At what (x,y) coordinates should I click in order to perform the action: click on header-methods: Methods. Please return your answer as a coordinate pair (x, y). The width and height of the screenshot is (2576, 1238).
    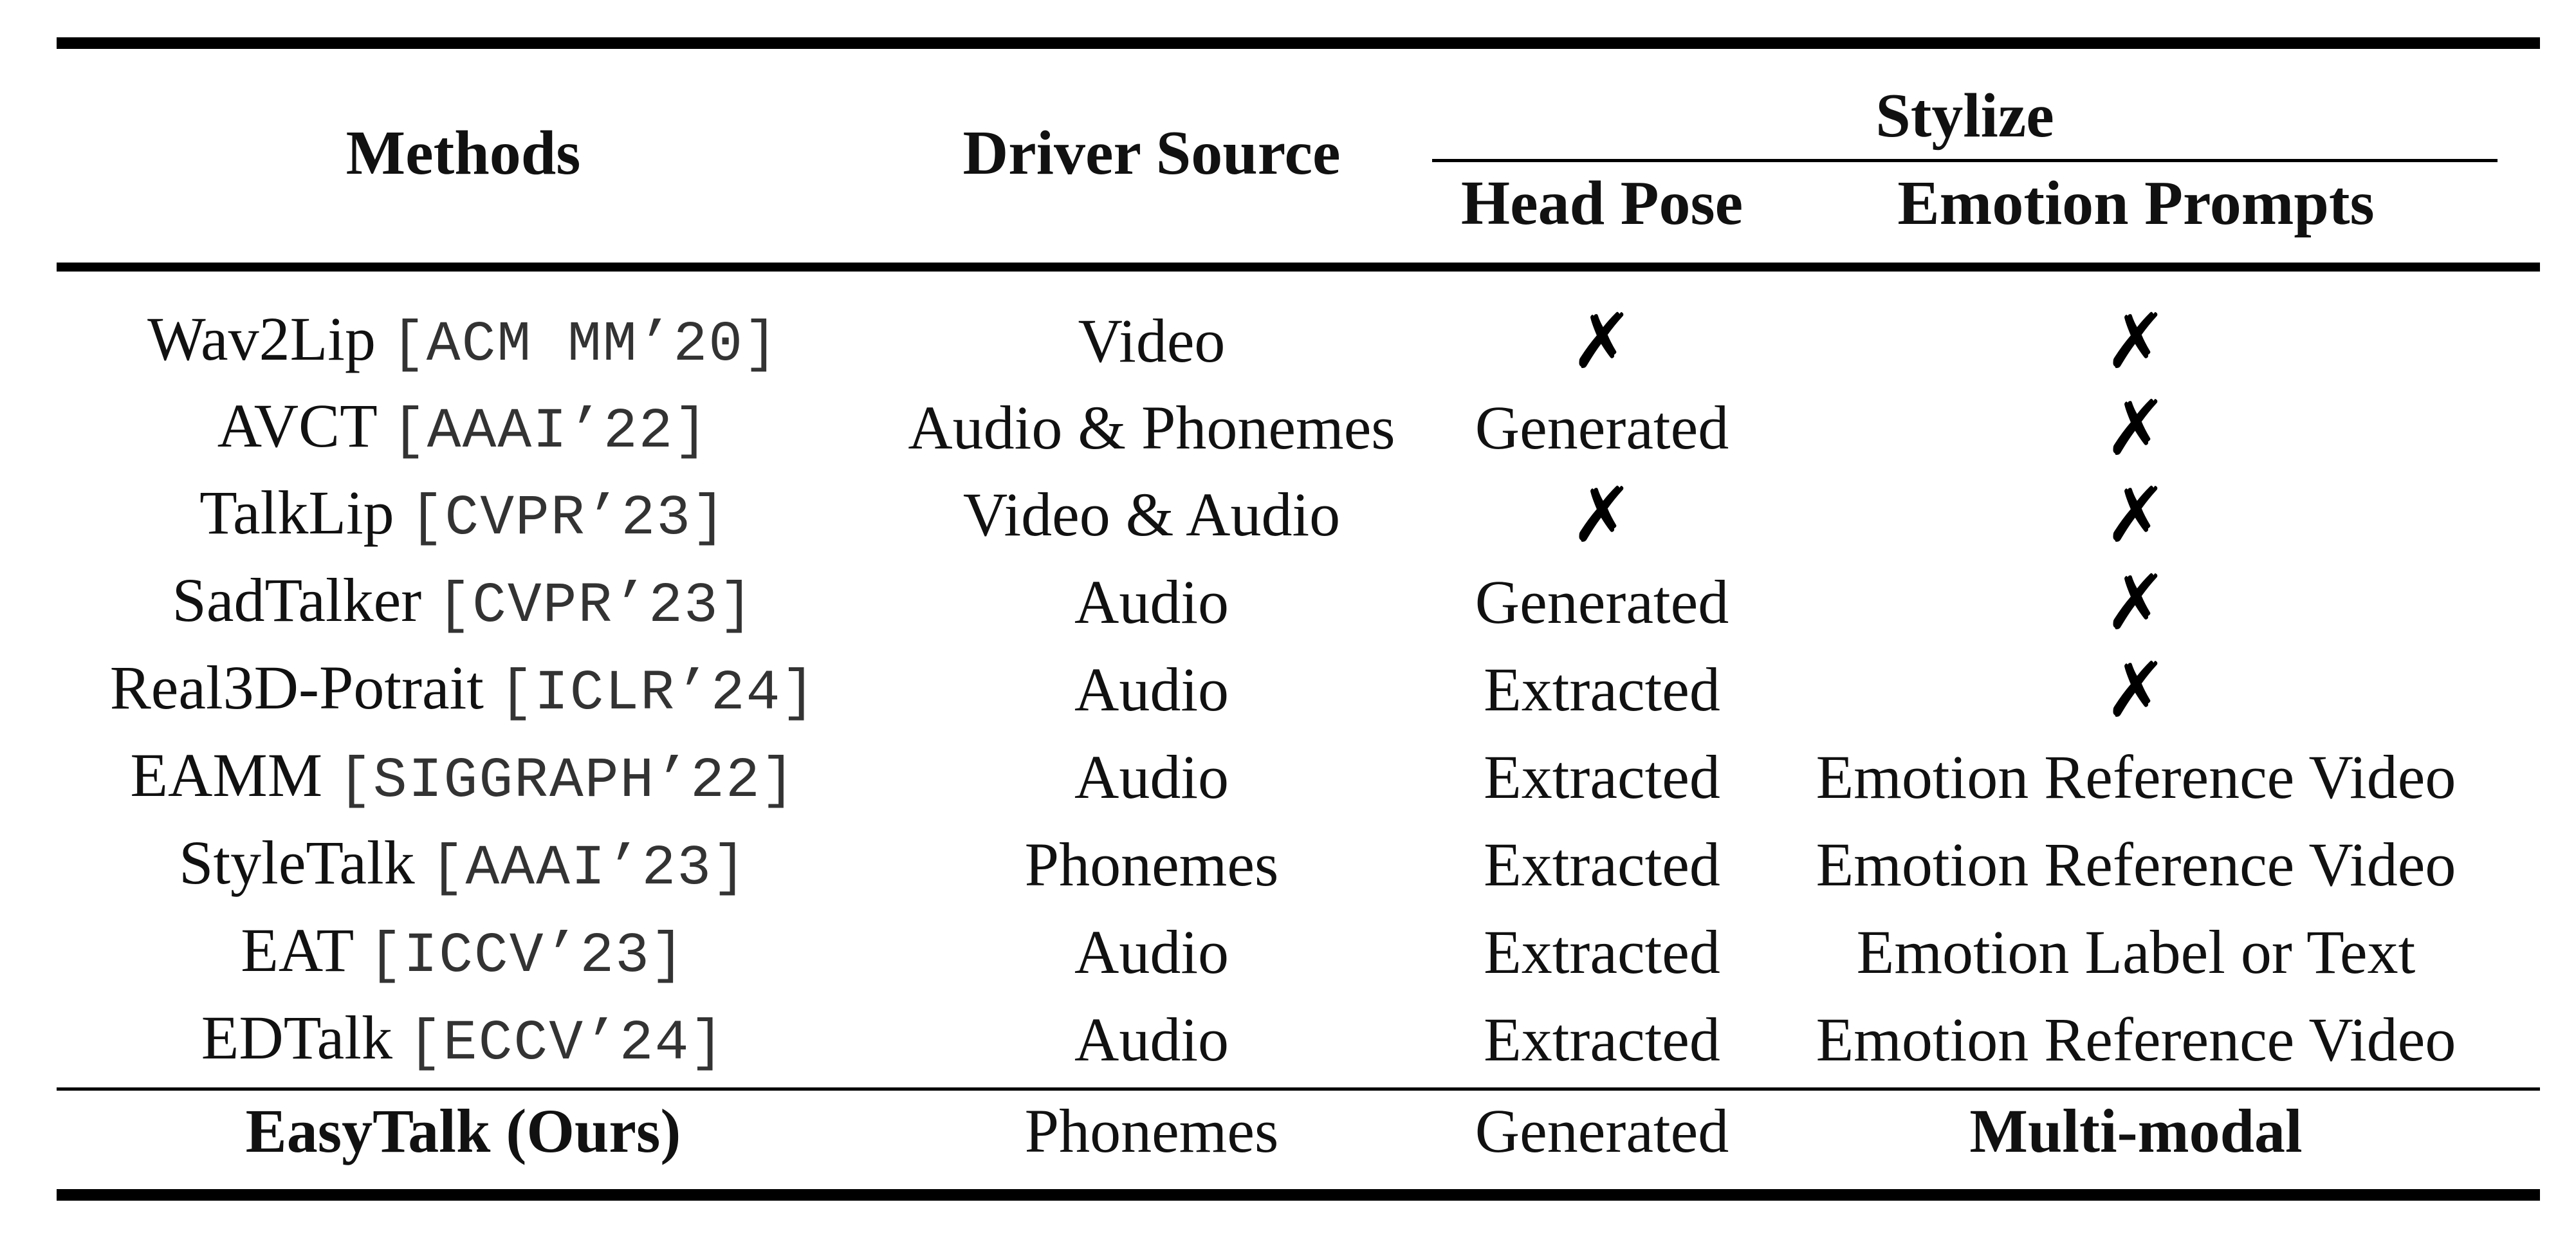
    Looking at the image, I should click on (463, 153).